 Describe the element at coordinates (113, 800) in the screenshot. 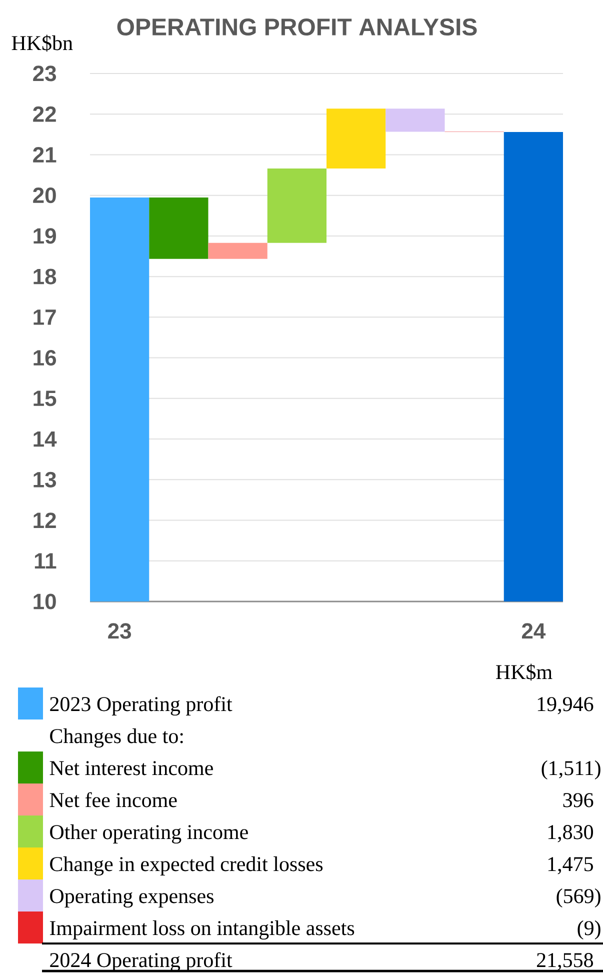

I see `legend-label: Net fee income` at that location.